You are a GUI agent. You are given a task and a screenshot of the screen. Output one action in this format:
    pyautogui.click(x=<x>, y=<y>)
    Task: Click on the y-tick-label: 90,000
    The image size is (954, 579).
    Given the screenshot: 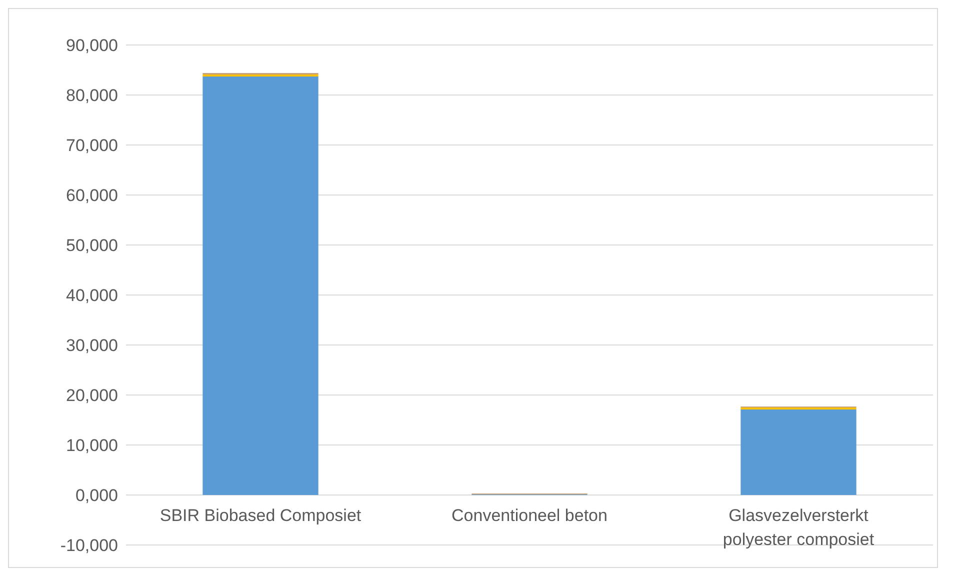 What is the action you would take?
    pyautogui.click(x=92, y=45)
    